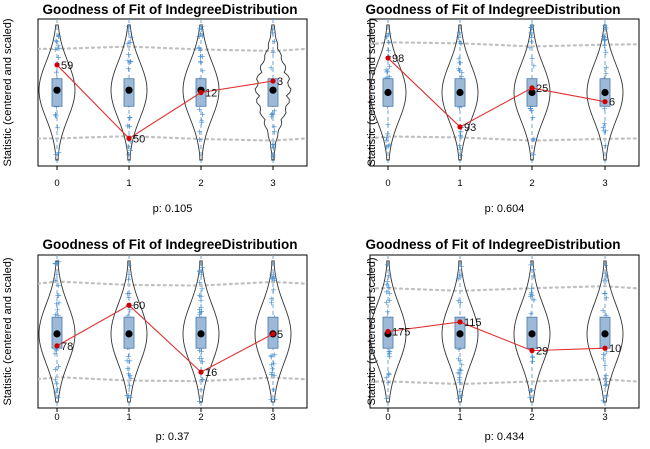 This screenshot has height=449, width=650. What do you see at coordinates (372, 93) in the screenshot?
I see `y-axis-label: Statistic (centered and scaled)` at bounding box center [372, 93].